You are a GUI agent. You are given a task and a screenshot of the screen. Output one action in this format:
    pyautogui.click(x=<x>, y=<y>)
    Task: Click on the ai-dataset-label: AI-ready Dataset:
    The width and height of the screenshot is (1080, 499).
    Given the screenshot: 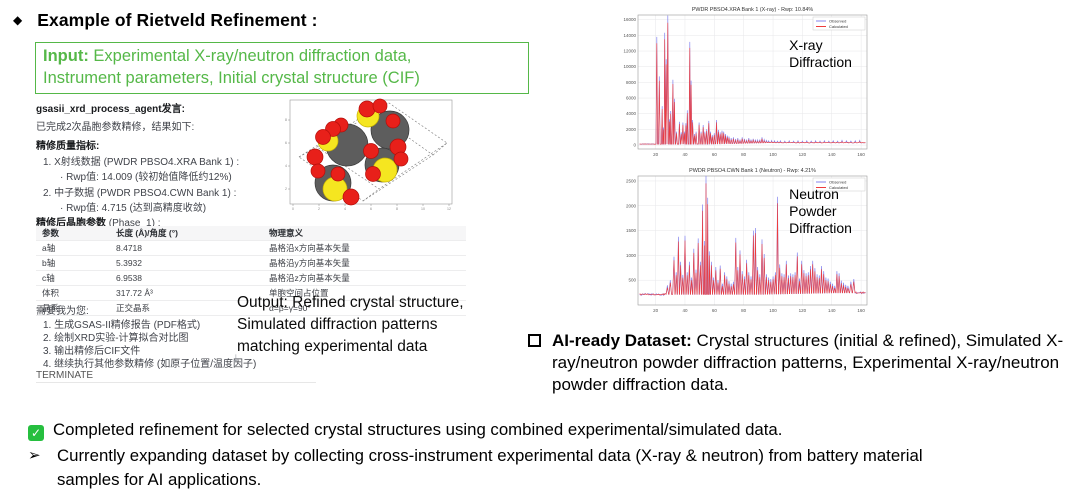 What is the action you would take?
    pyautogui.click(x=622, y=340)
    